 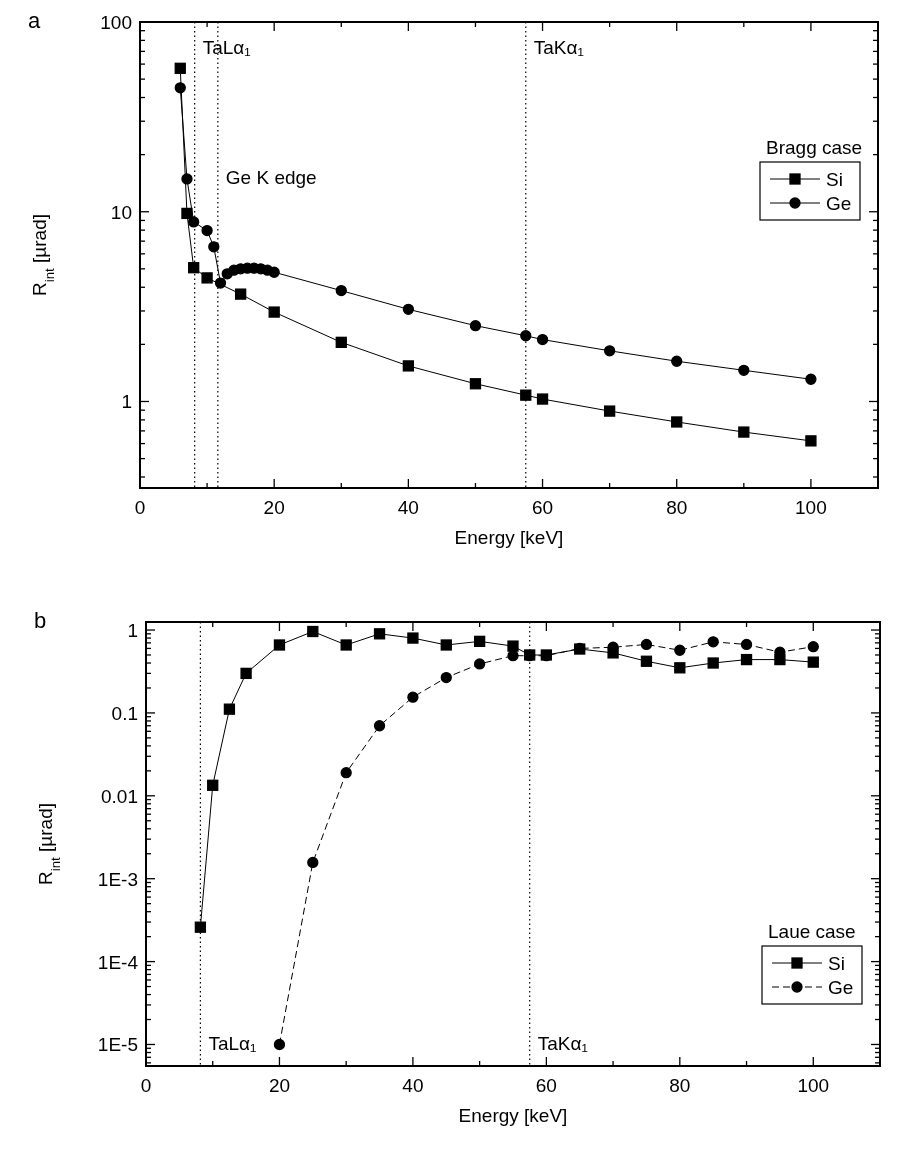 I want to click on ref-line-label: Ge K edge, so click(x=271, y=177).